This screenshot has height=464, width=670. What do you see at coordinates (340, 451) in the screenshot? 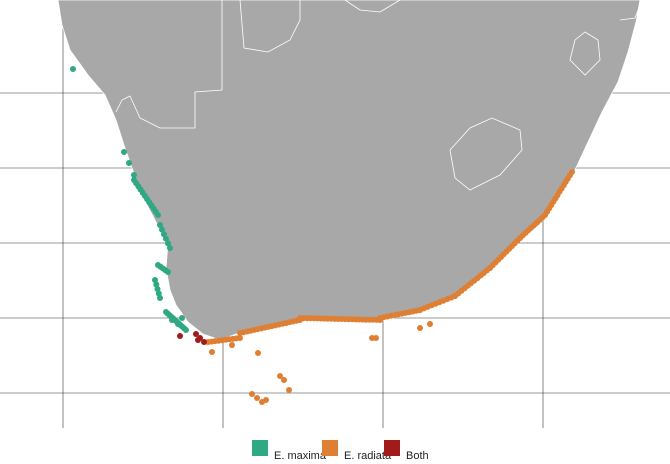
I see `legend: E. maxima E. radiata Both` at bounding box center [340, 451].